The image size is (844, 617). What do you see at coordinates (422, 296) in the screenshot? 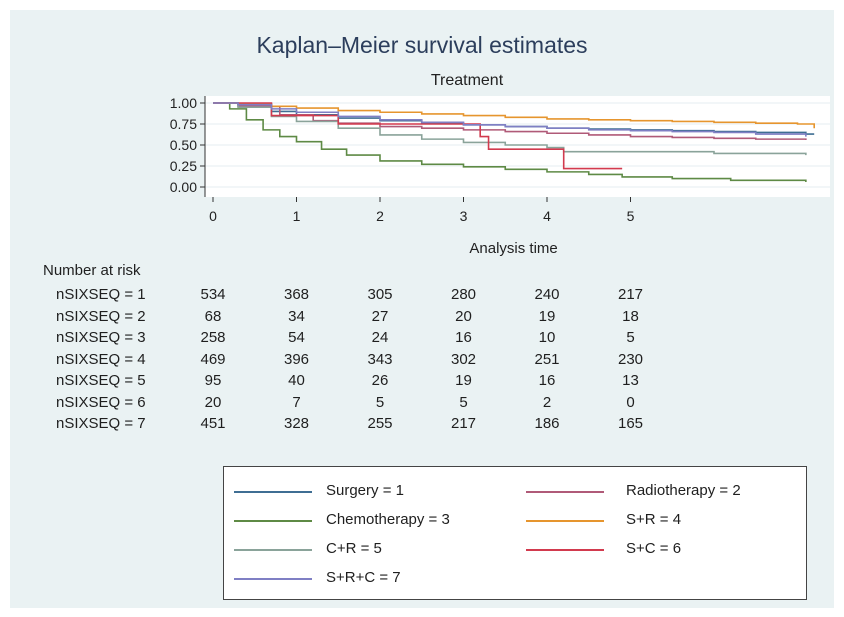
I see `risk-row: nSIXSEQ = 1 534 368 305 280 240 217` at bounding box center [422, 296].